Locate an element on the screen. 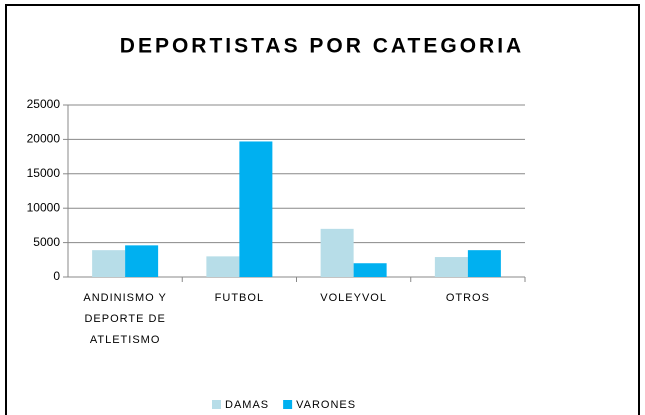 This screenshot has width=645, height=415. y-tick-label: 20000 is located at coordinates (44, 139).